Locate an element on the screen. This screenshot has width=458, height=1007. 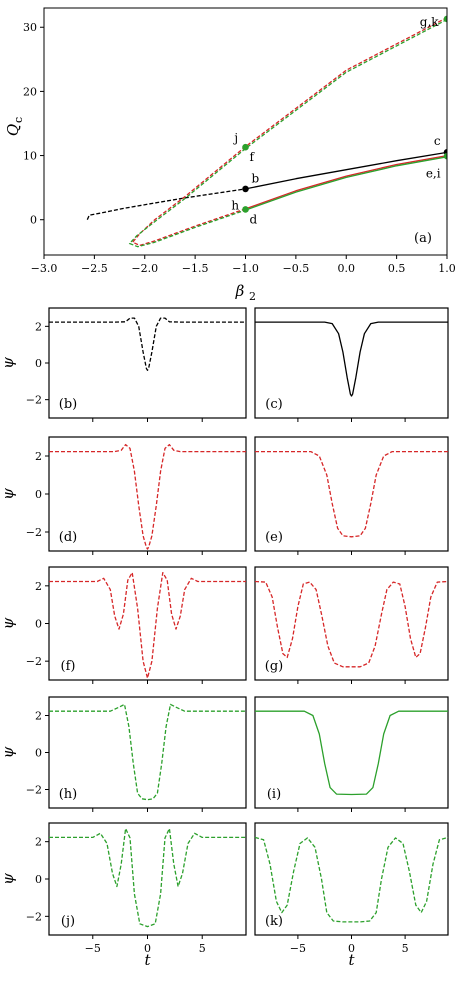
panel-e: (e) is located at coordinates (351, 495).